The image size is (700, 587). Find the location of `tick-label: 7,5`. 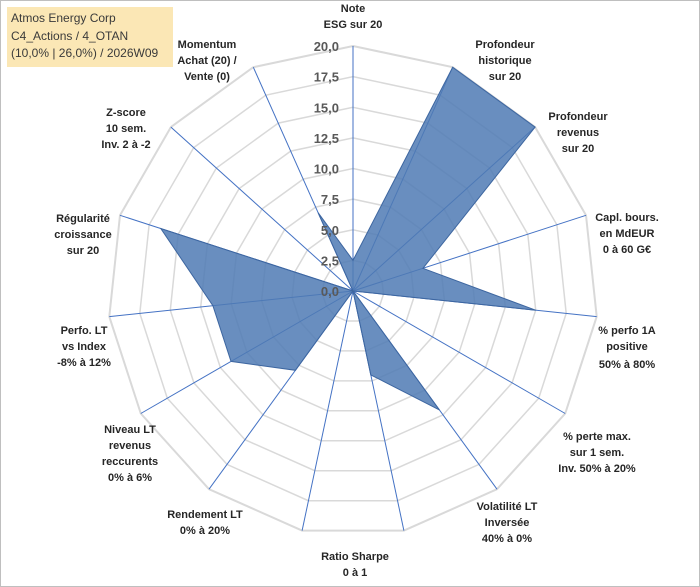

tick-label: 7,5 is located at coordinates (330, 199).